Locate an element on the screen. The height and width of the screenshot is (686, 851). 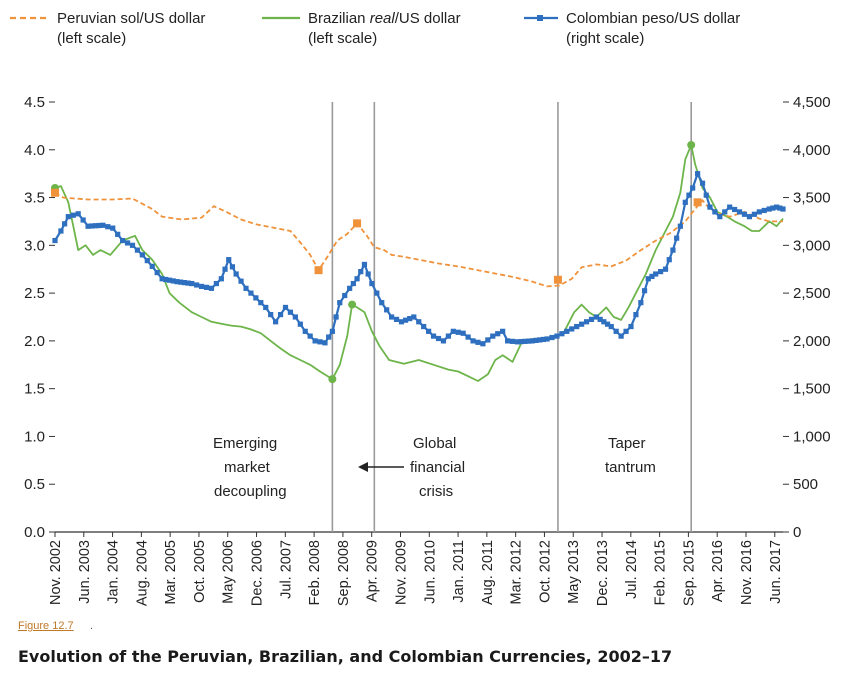
legend-label-peso-line2: (right scale) is located at coordinates (605, 38).